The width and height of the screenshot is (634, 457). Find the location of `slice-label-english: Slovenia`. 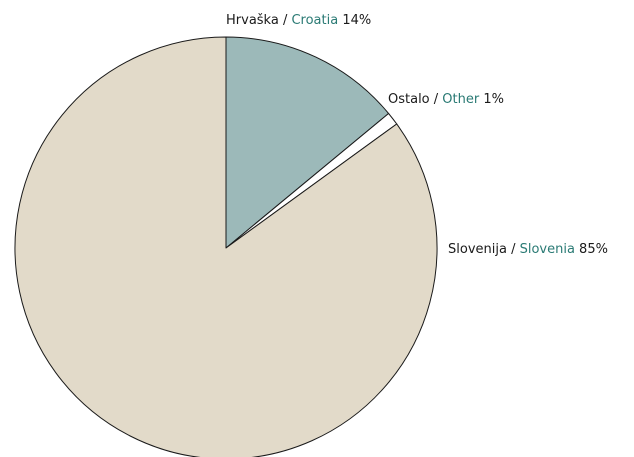

slice-label-english: Slovenia is located at coordinates (547, 249).